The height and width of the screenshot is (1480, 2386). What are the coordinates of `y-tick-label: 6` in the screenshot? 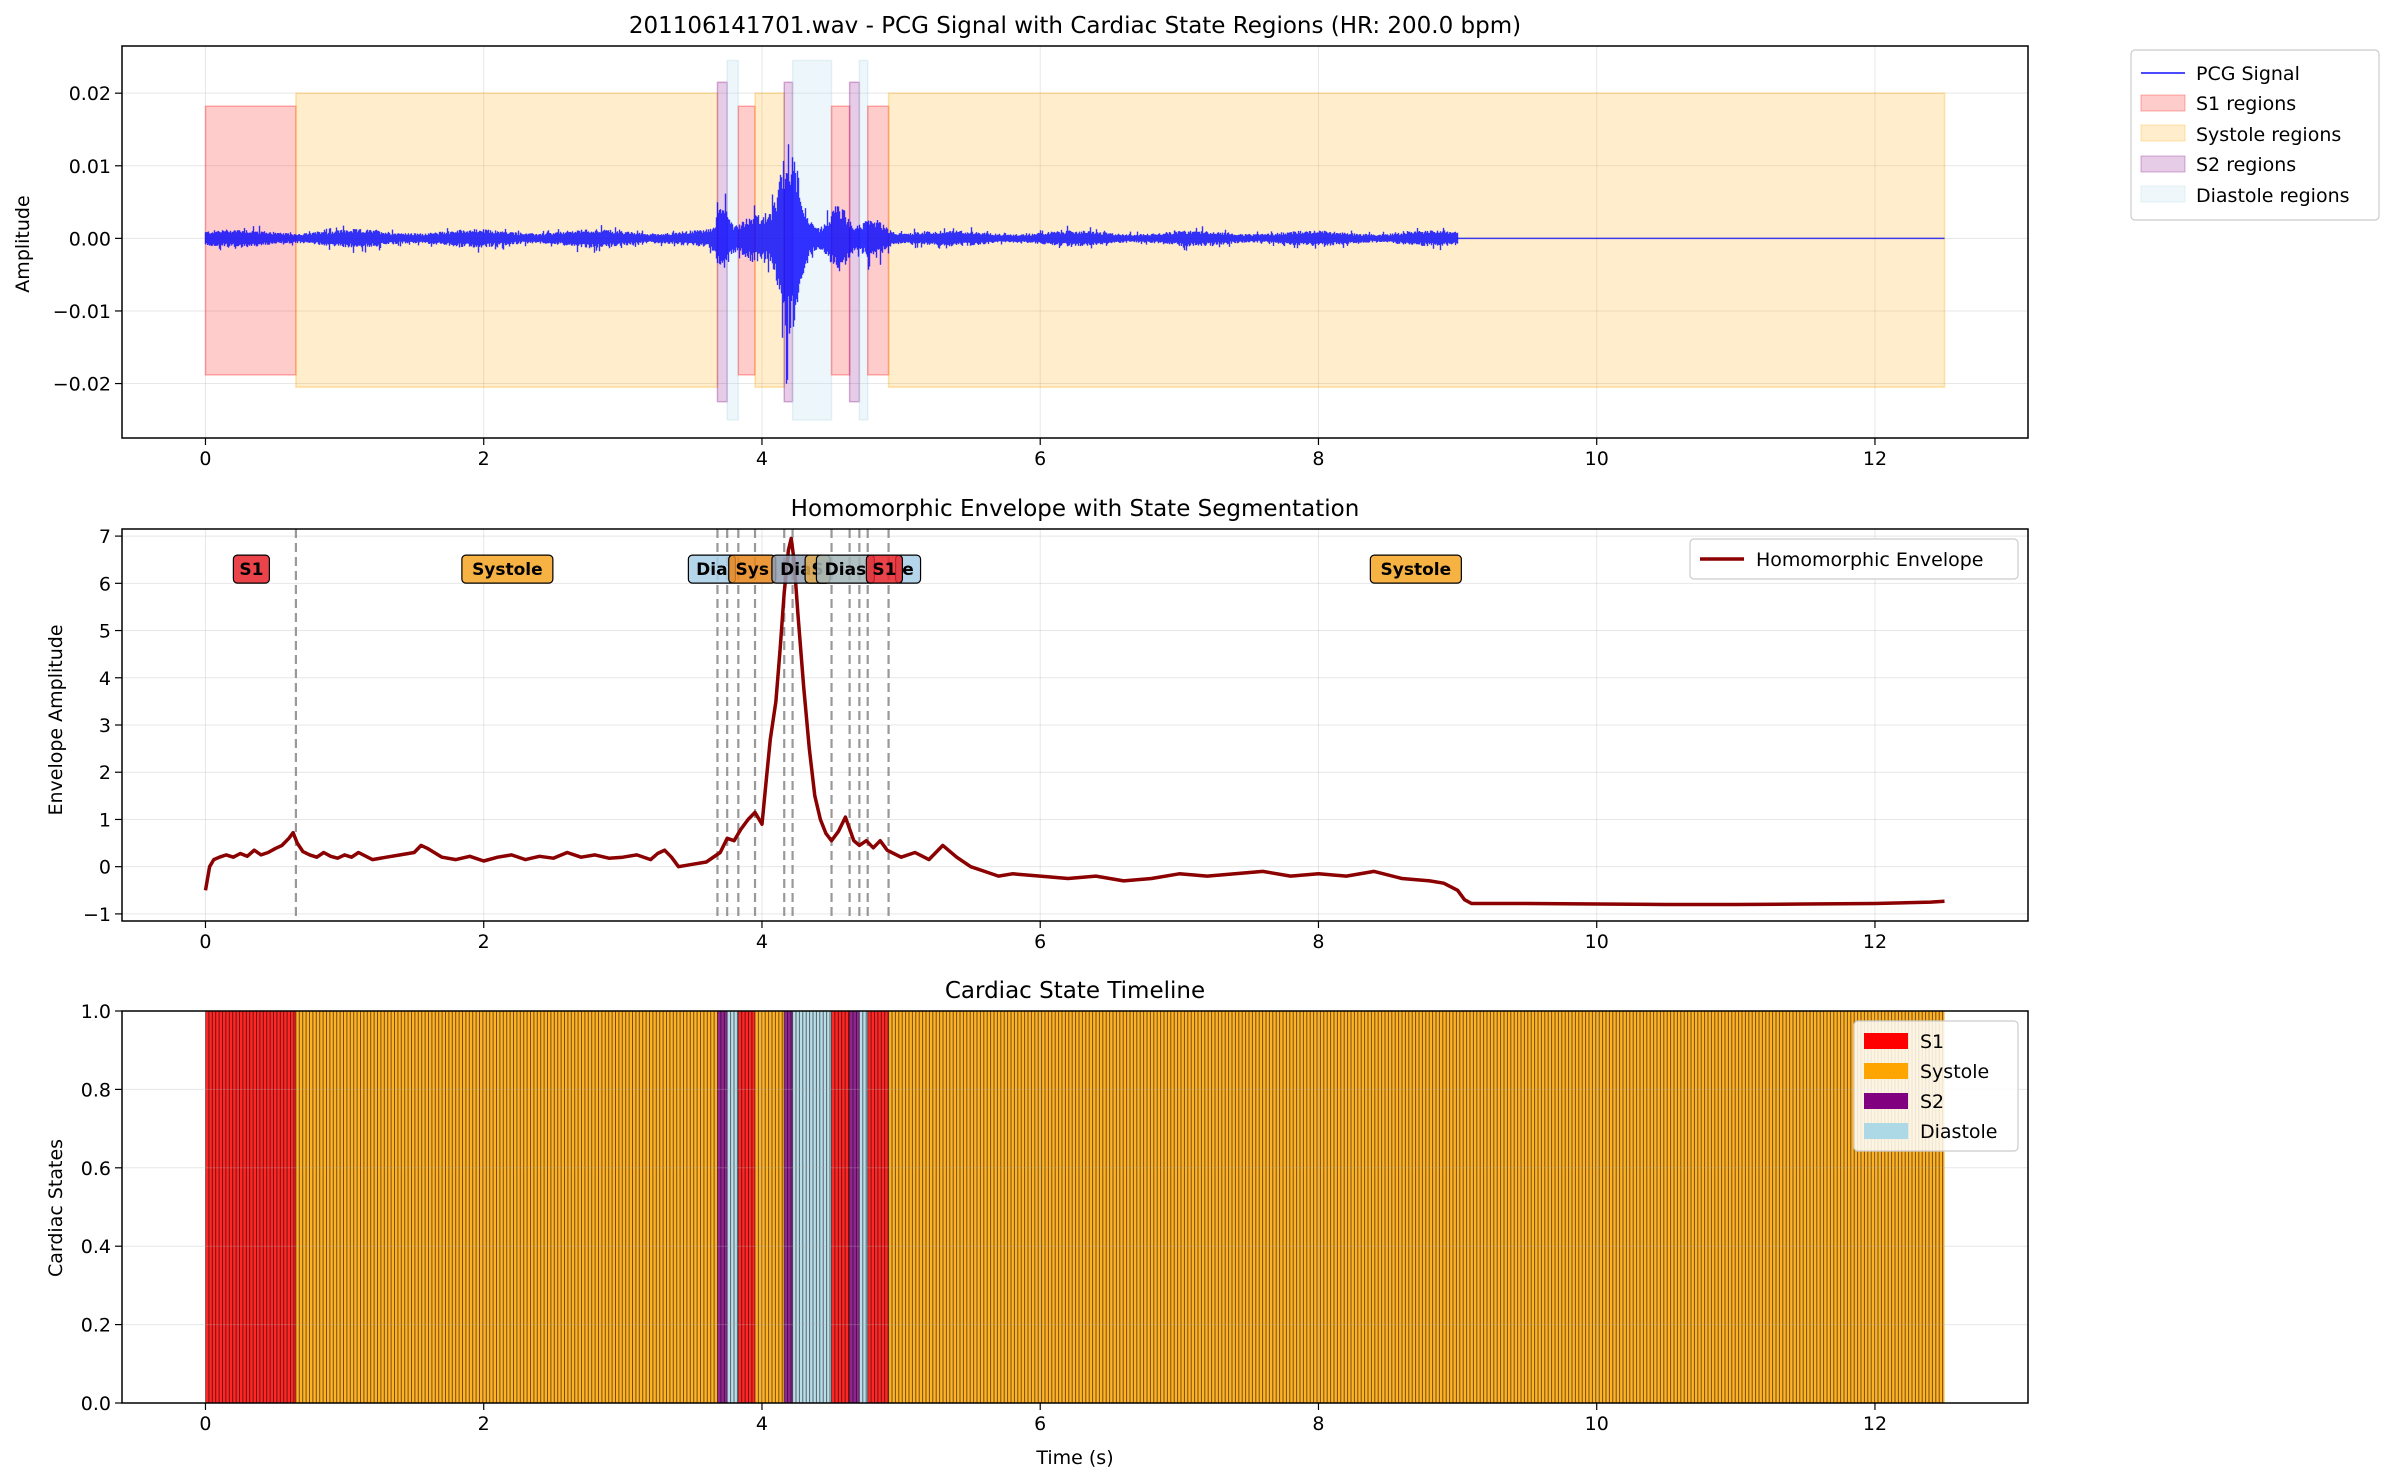 It's located at (105, 584).